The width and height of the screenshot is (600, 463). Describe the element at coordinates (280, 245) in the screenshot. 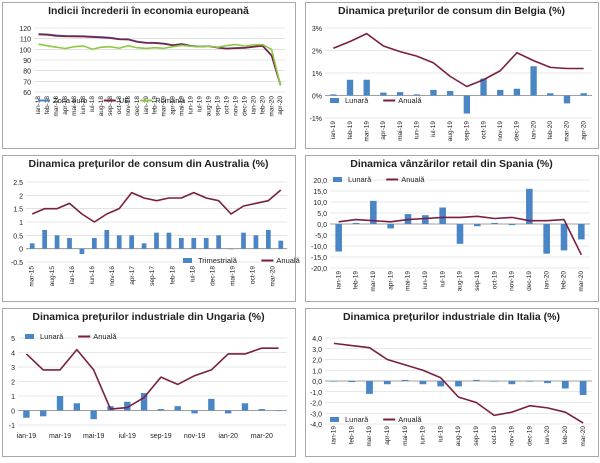

I see `bar-trimestrială-20` at that location.